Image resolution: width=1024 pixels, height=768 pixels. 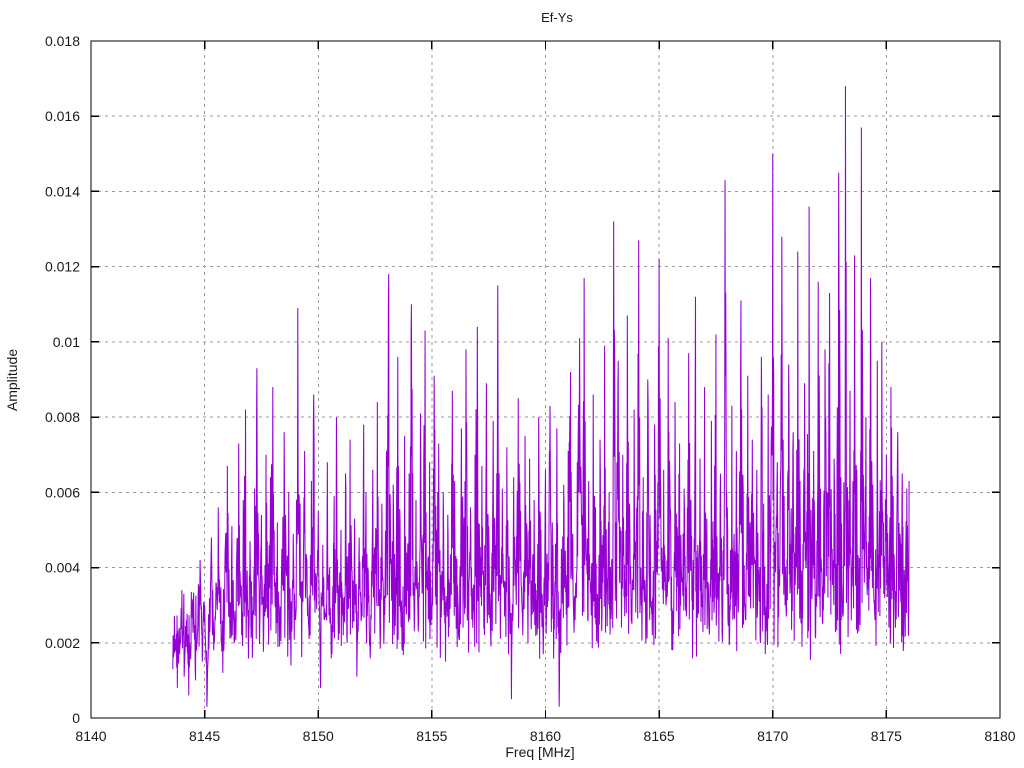 What do you see at coordinates (62, 492) in the screenshot?
I see `y-tick-label: 0.006` at bounding box center [62, 492].